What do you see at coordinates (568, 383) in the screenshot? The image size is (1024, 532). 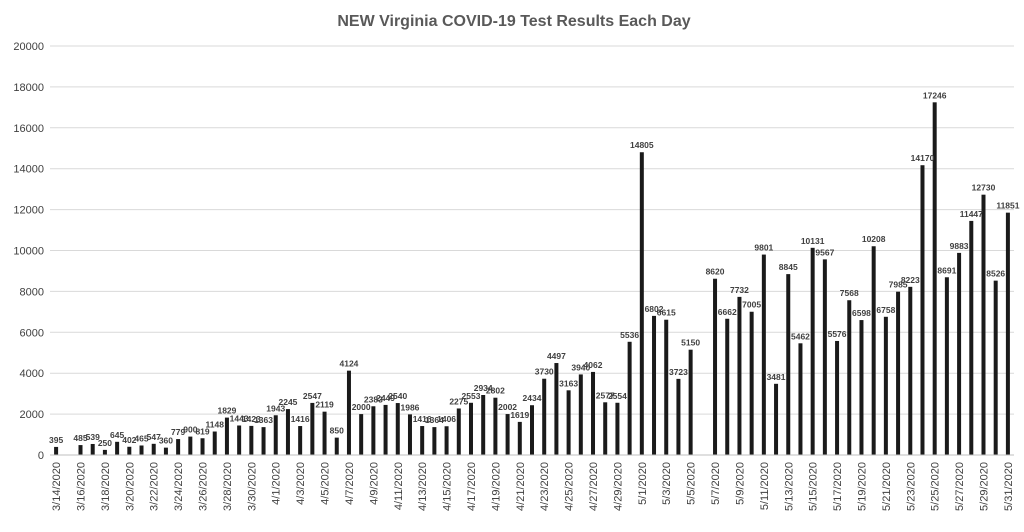 I see `data-label: 3163` at bounding box center [568, 383].